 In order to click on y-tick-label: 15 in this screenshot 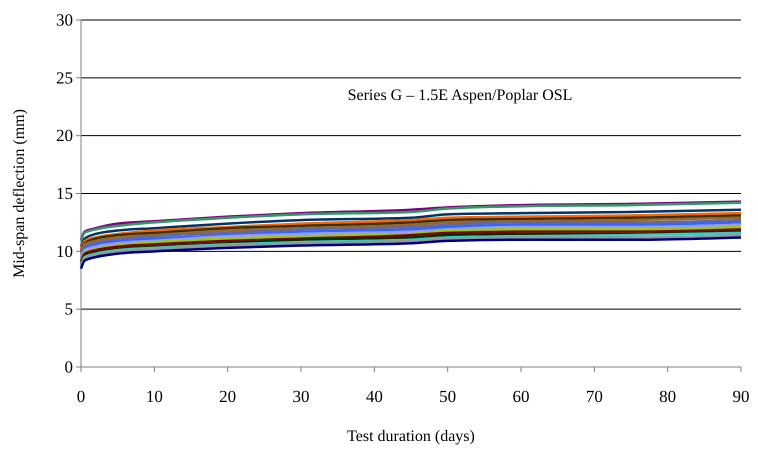, I will do `click(64, 193)`.